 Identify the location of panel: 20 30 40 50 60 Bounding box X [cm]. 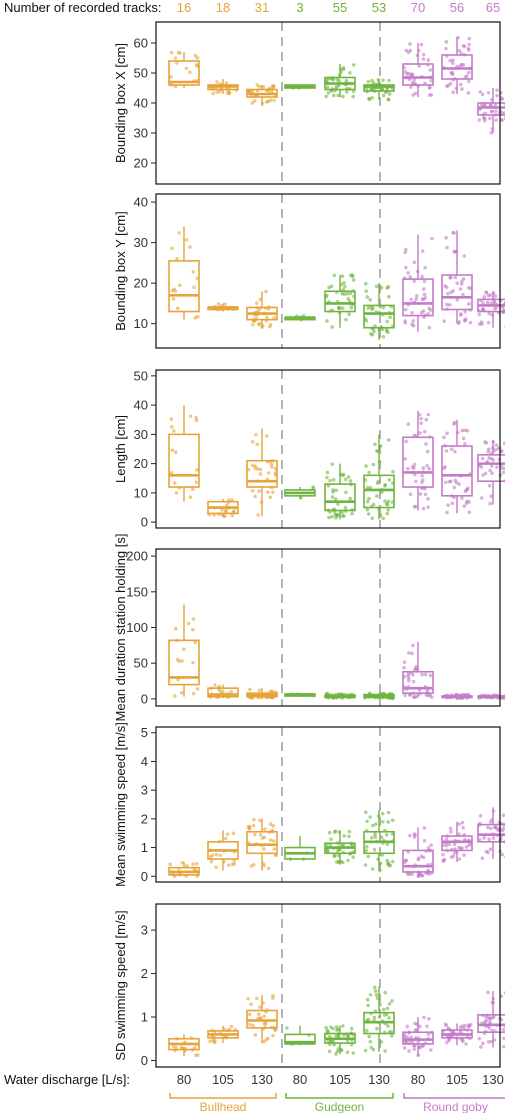
(309, 103).